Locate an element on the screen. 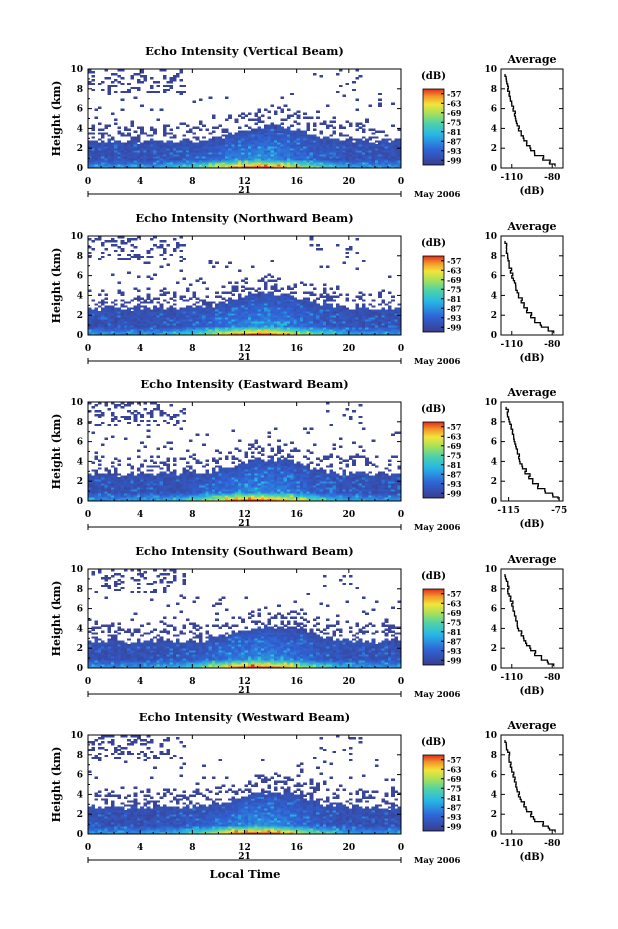 This screenshot has width=618, height=929. colorbar-tick-label: -87 is located at coordinates (454, 641).